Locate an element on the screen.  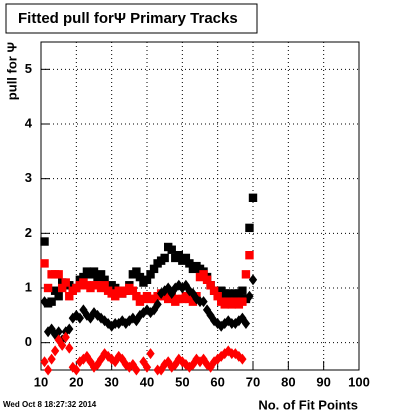
y-axis-label: pull for Ψ is located at coordinates (11, 71).